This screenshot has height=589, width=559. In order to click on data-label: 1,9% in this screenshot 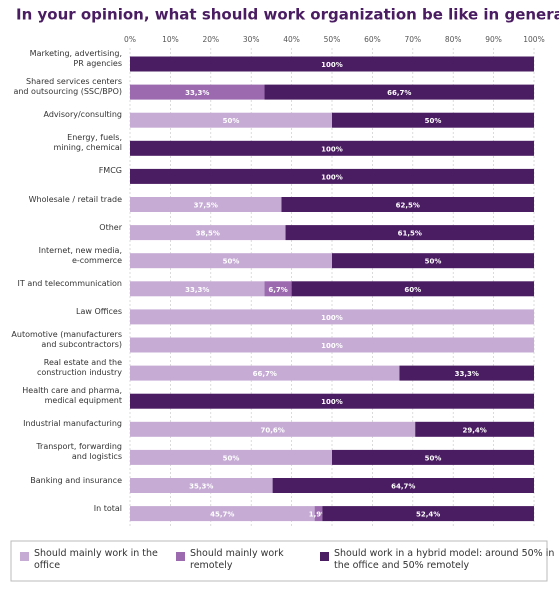, I will do `click(318, 515)`.